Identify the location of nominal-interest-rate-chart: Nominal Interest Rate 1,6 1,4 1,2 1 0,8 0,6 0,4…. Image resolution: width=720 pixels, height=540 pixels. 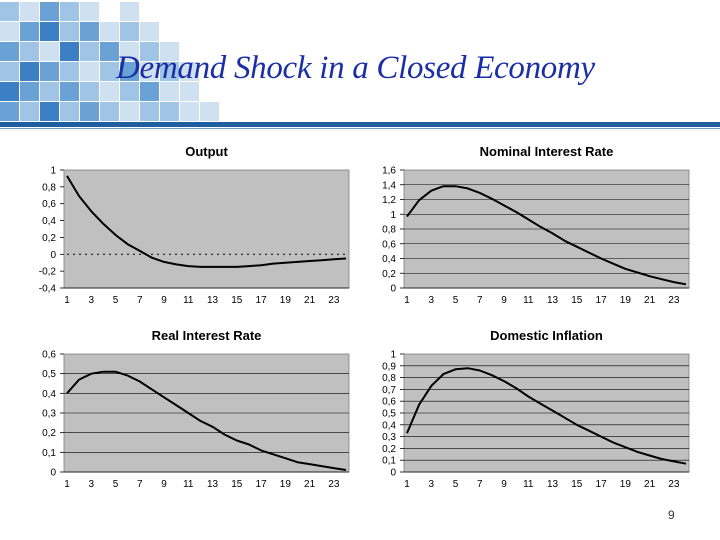
(536, 225).